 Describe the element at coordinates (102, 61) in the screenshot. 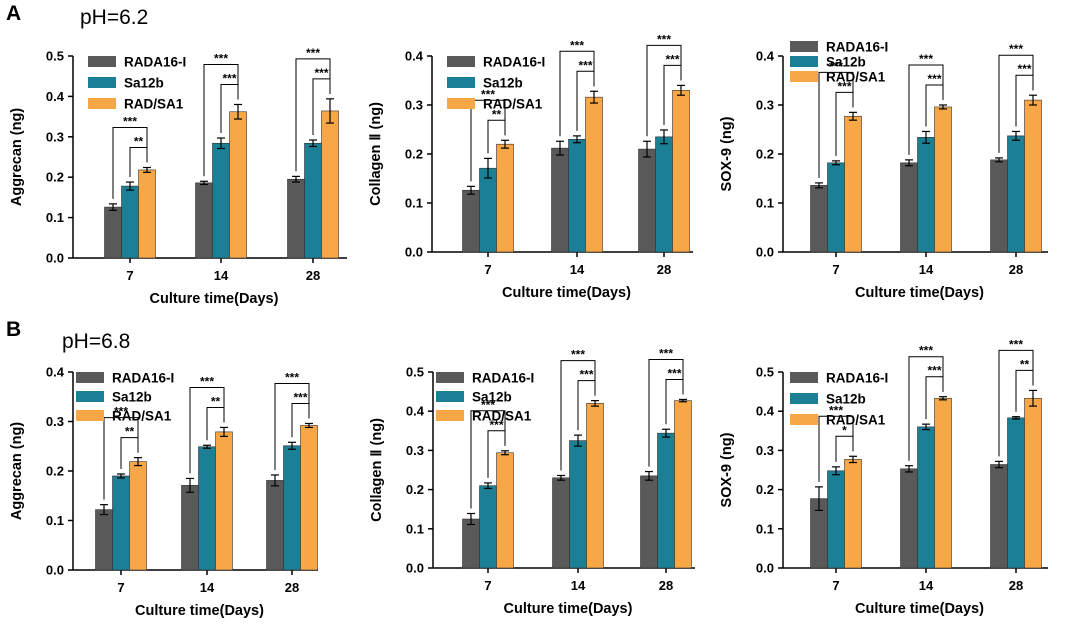

I see `chart1-legend-swatch` at that location.